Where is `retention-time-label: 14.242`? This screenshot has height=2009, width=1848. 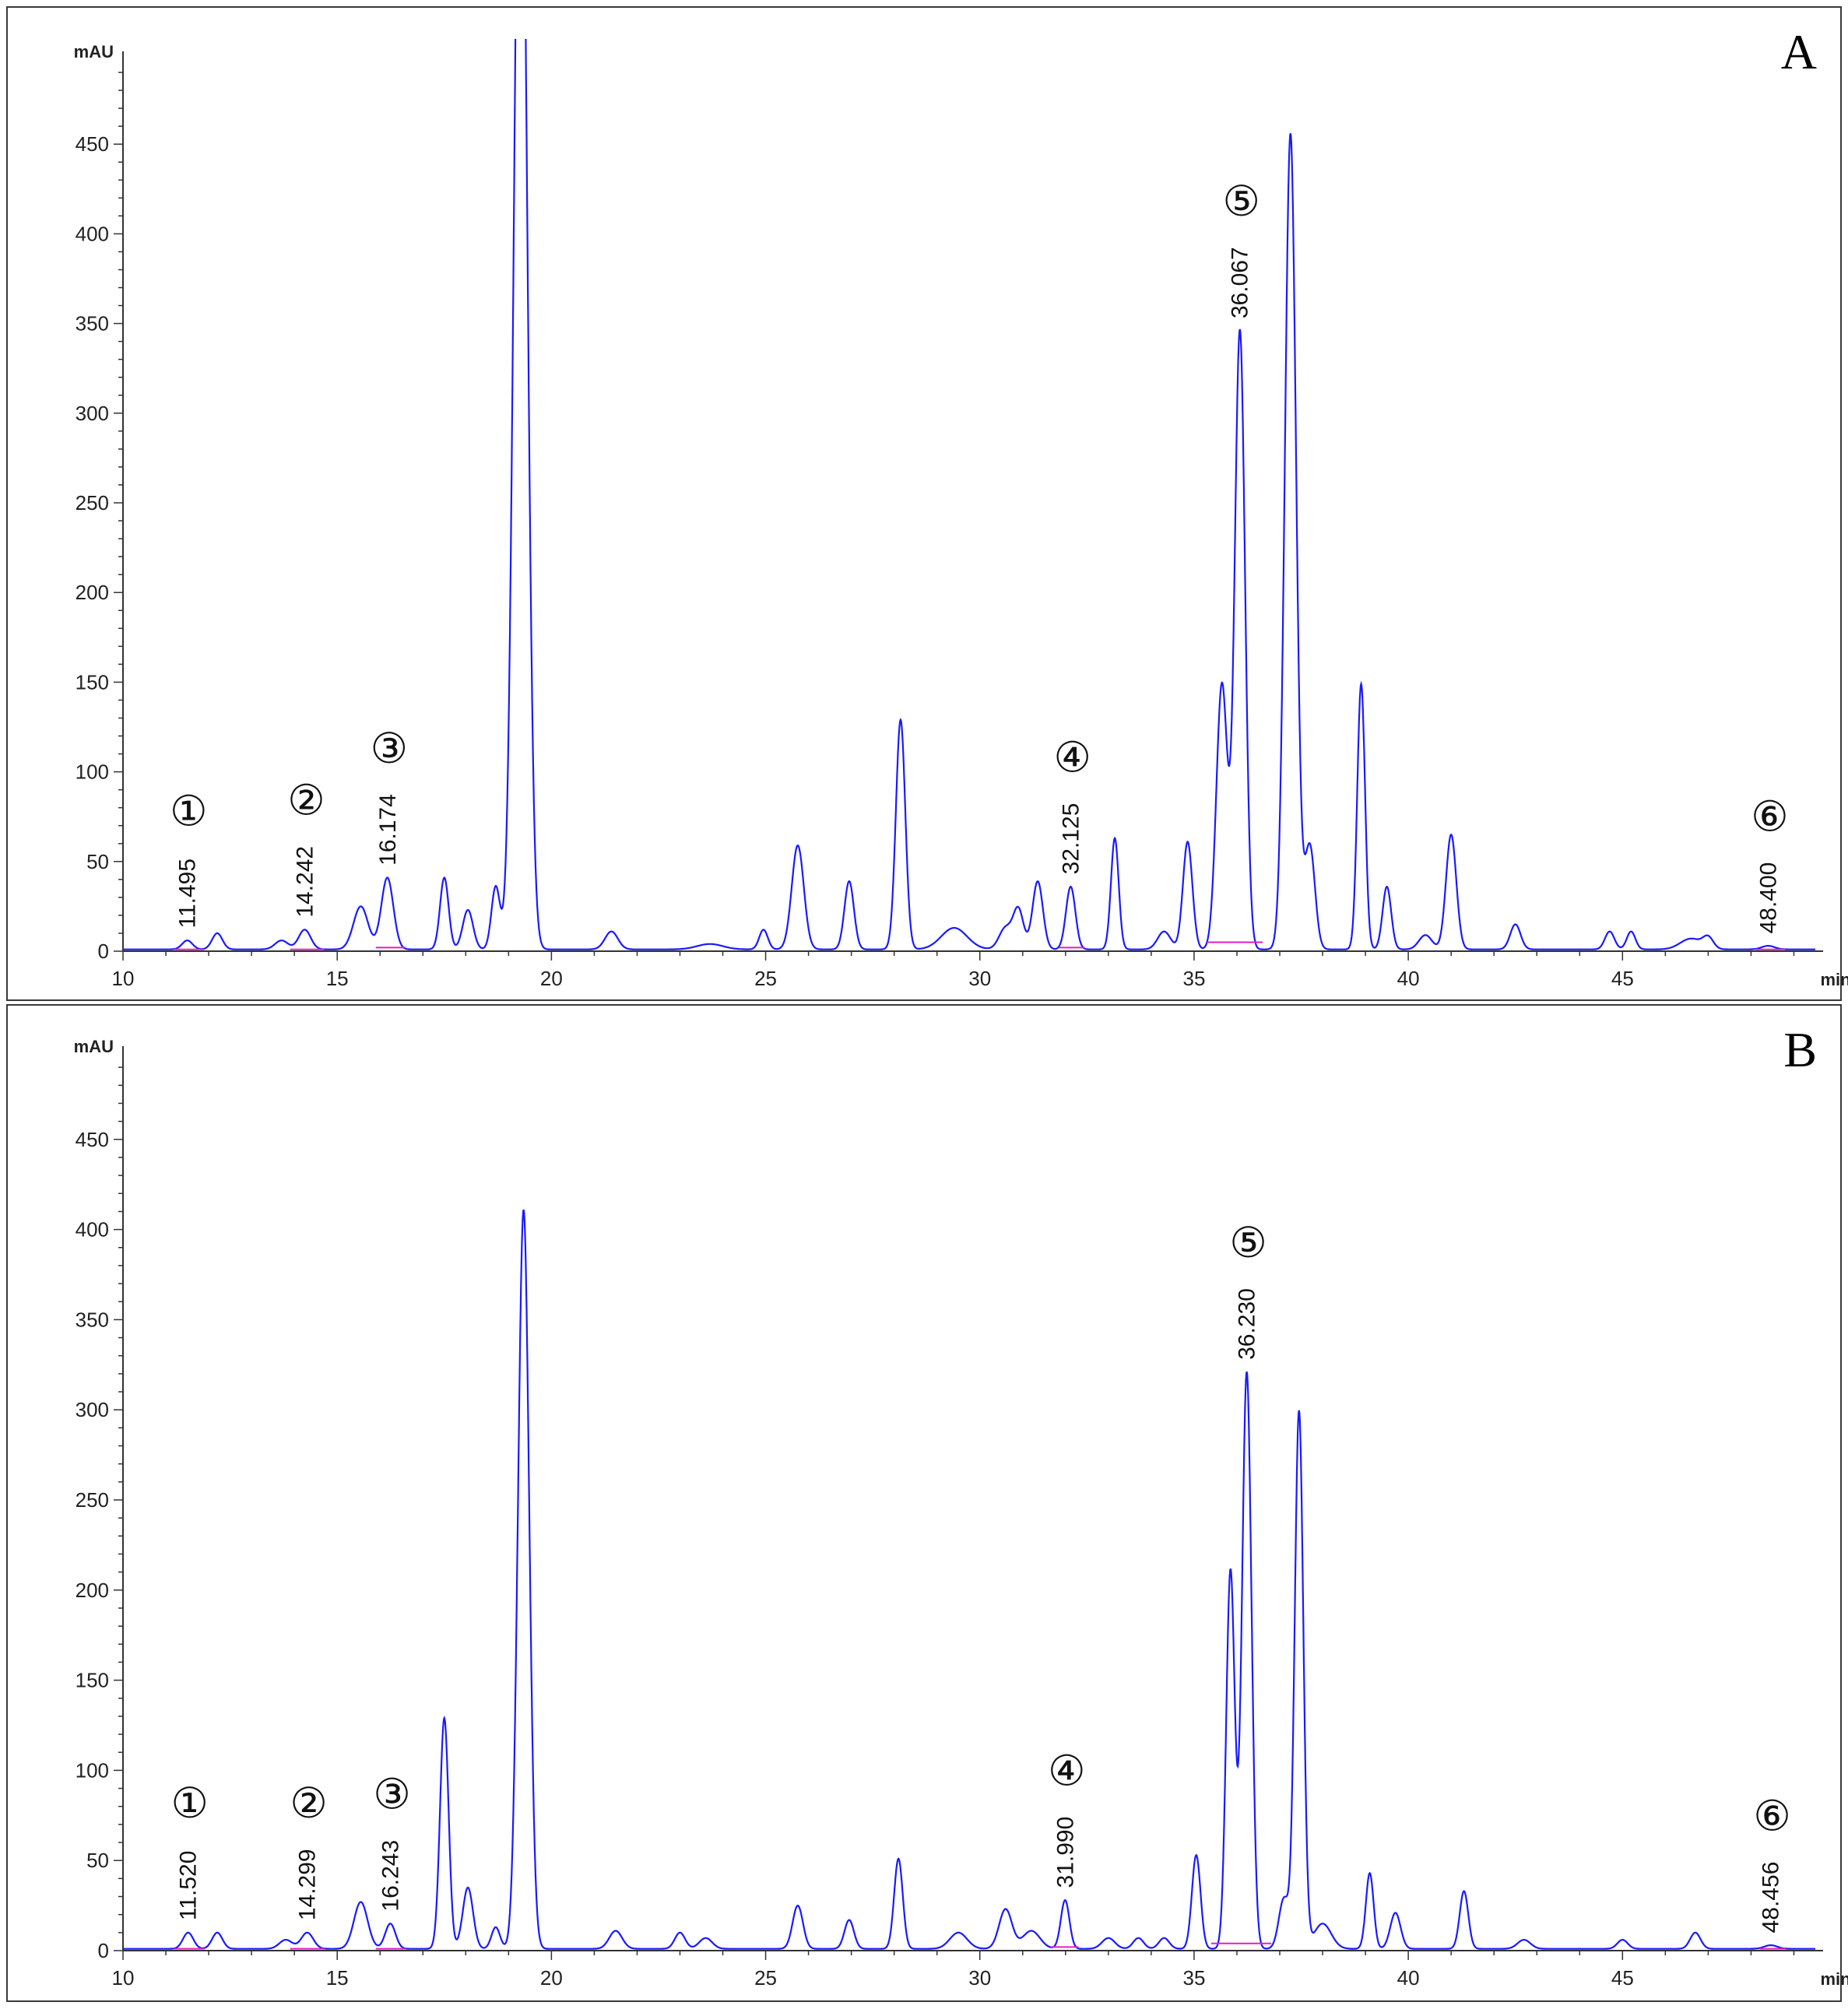 retention-time-label: 14.242 is located at coordinates (305, 882).